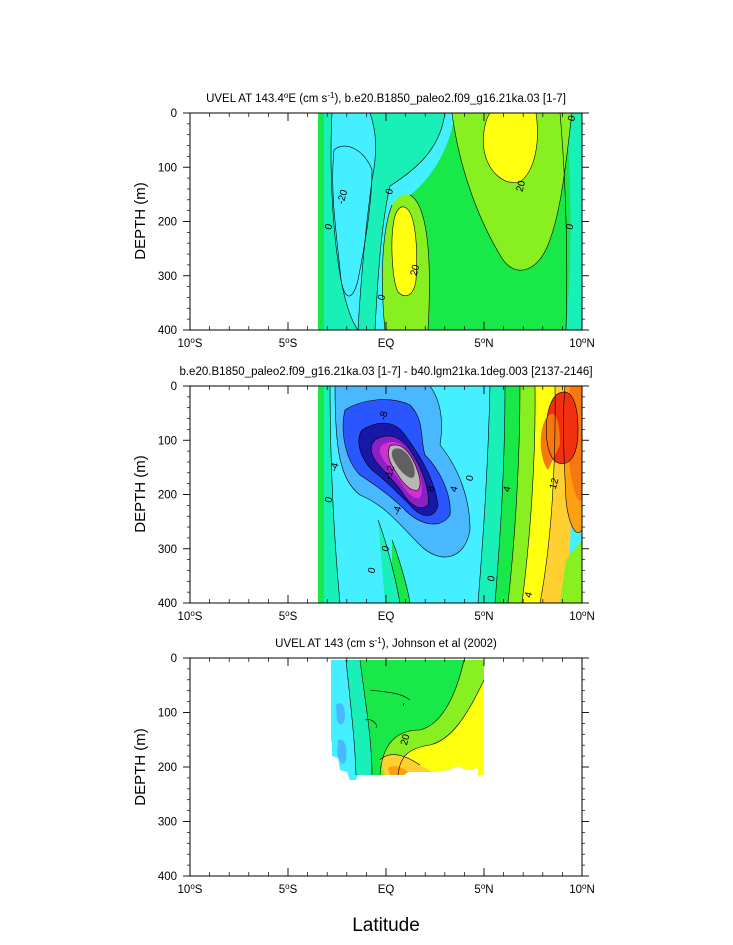 This screenshot has width=733, height=945. Describe the element at coordinates (307, 99) in the screenshot. I see `panel-1-title-mid: E (cm s` at that location.